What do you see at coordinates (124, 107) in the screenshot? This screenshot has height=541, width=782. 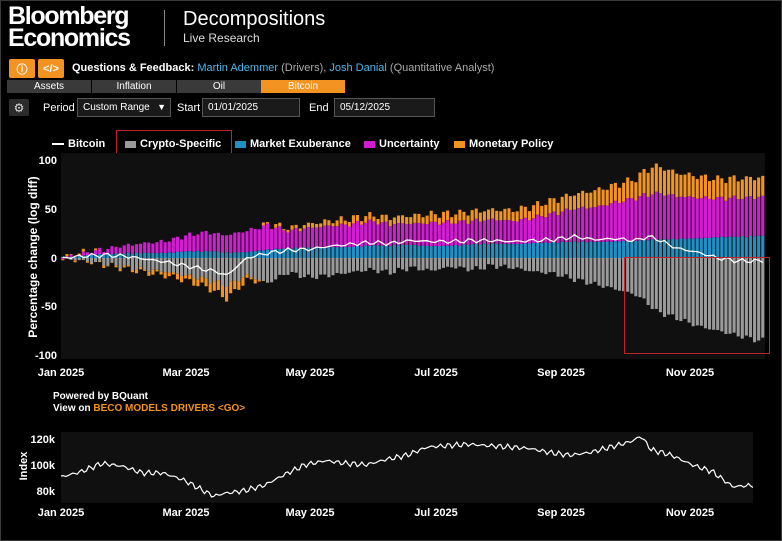 I see `period-select: Custom Range ▼` at bounding box center [124, 107].